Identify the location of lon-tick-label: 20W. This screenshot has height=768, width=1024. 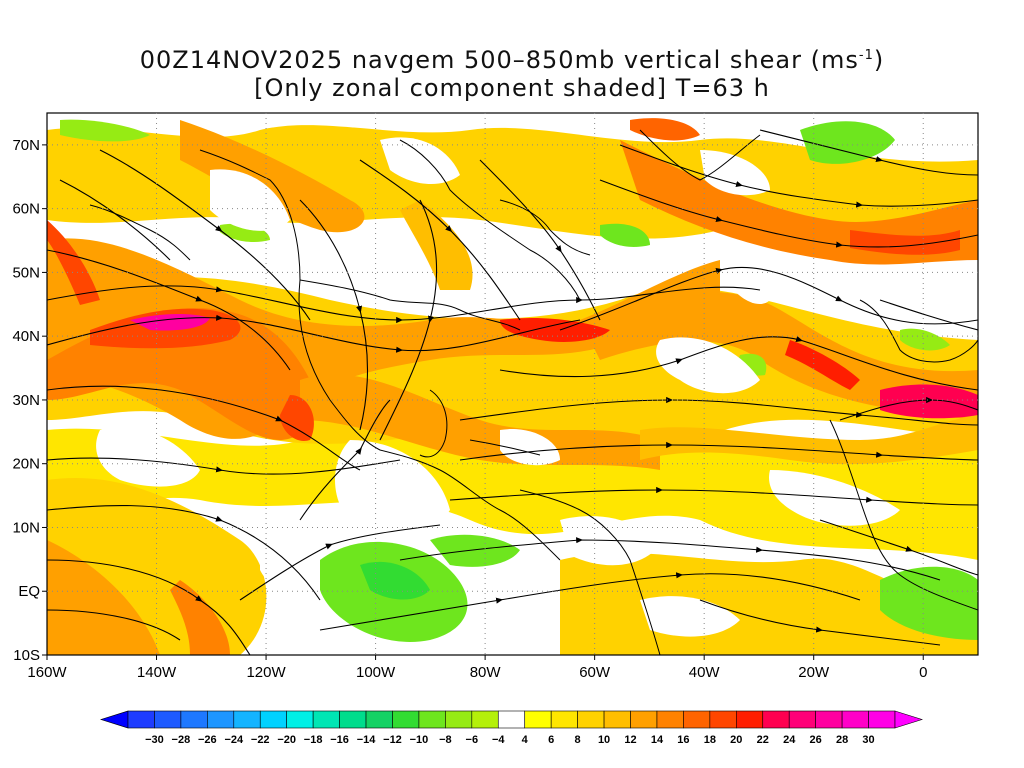
(814, 672).